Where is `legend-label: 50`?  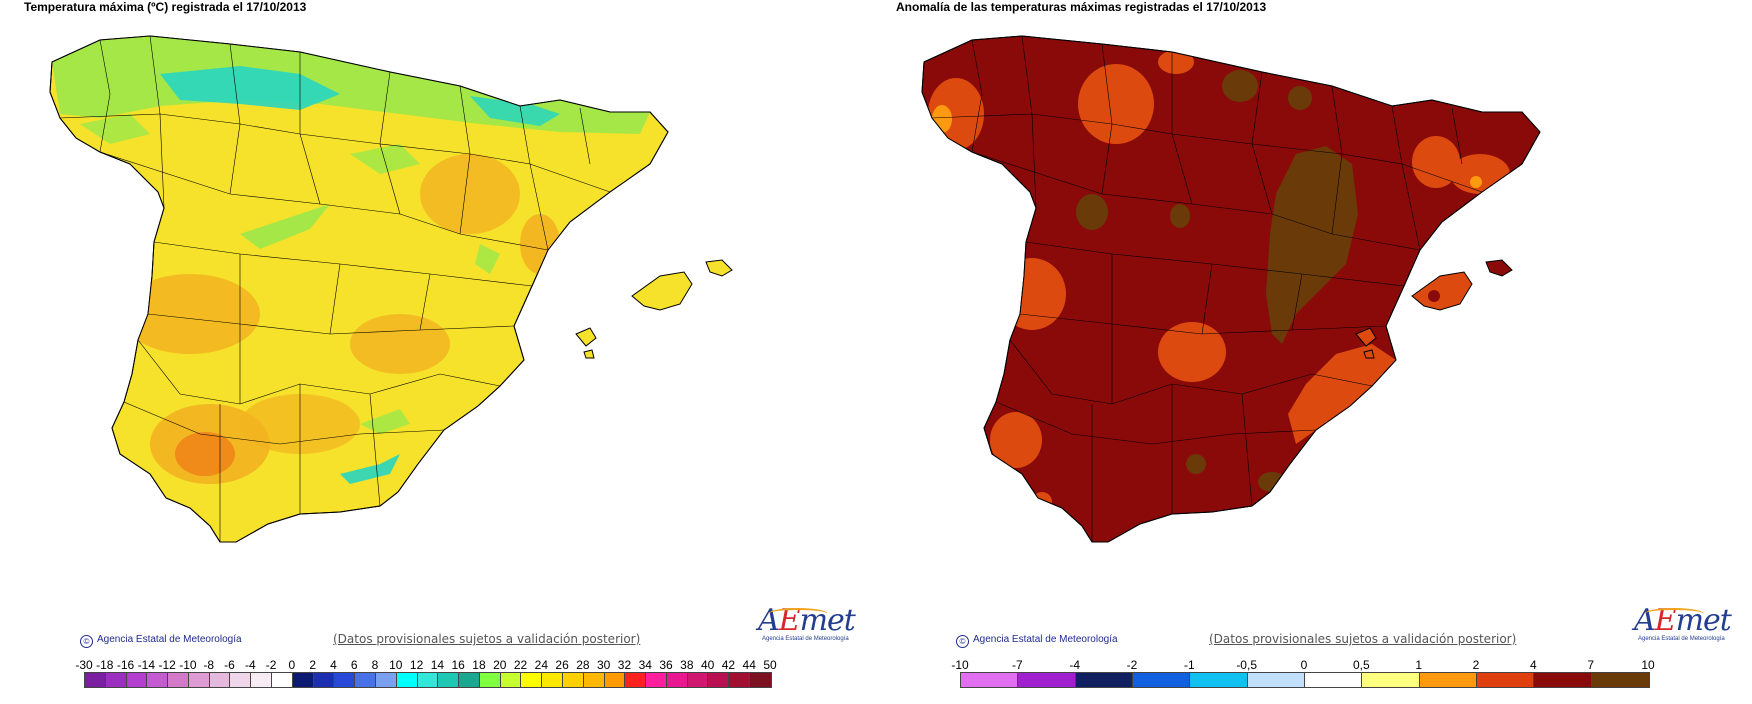
legend-label: 50 is located at coordinates (770, 665).